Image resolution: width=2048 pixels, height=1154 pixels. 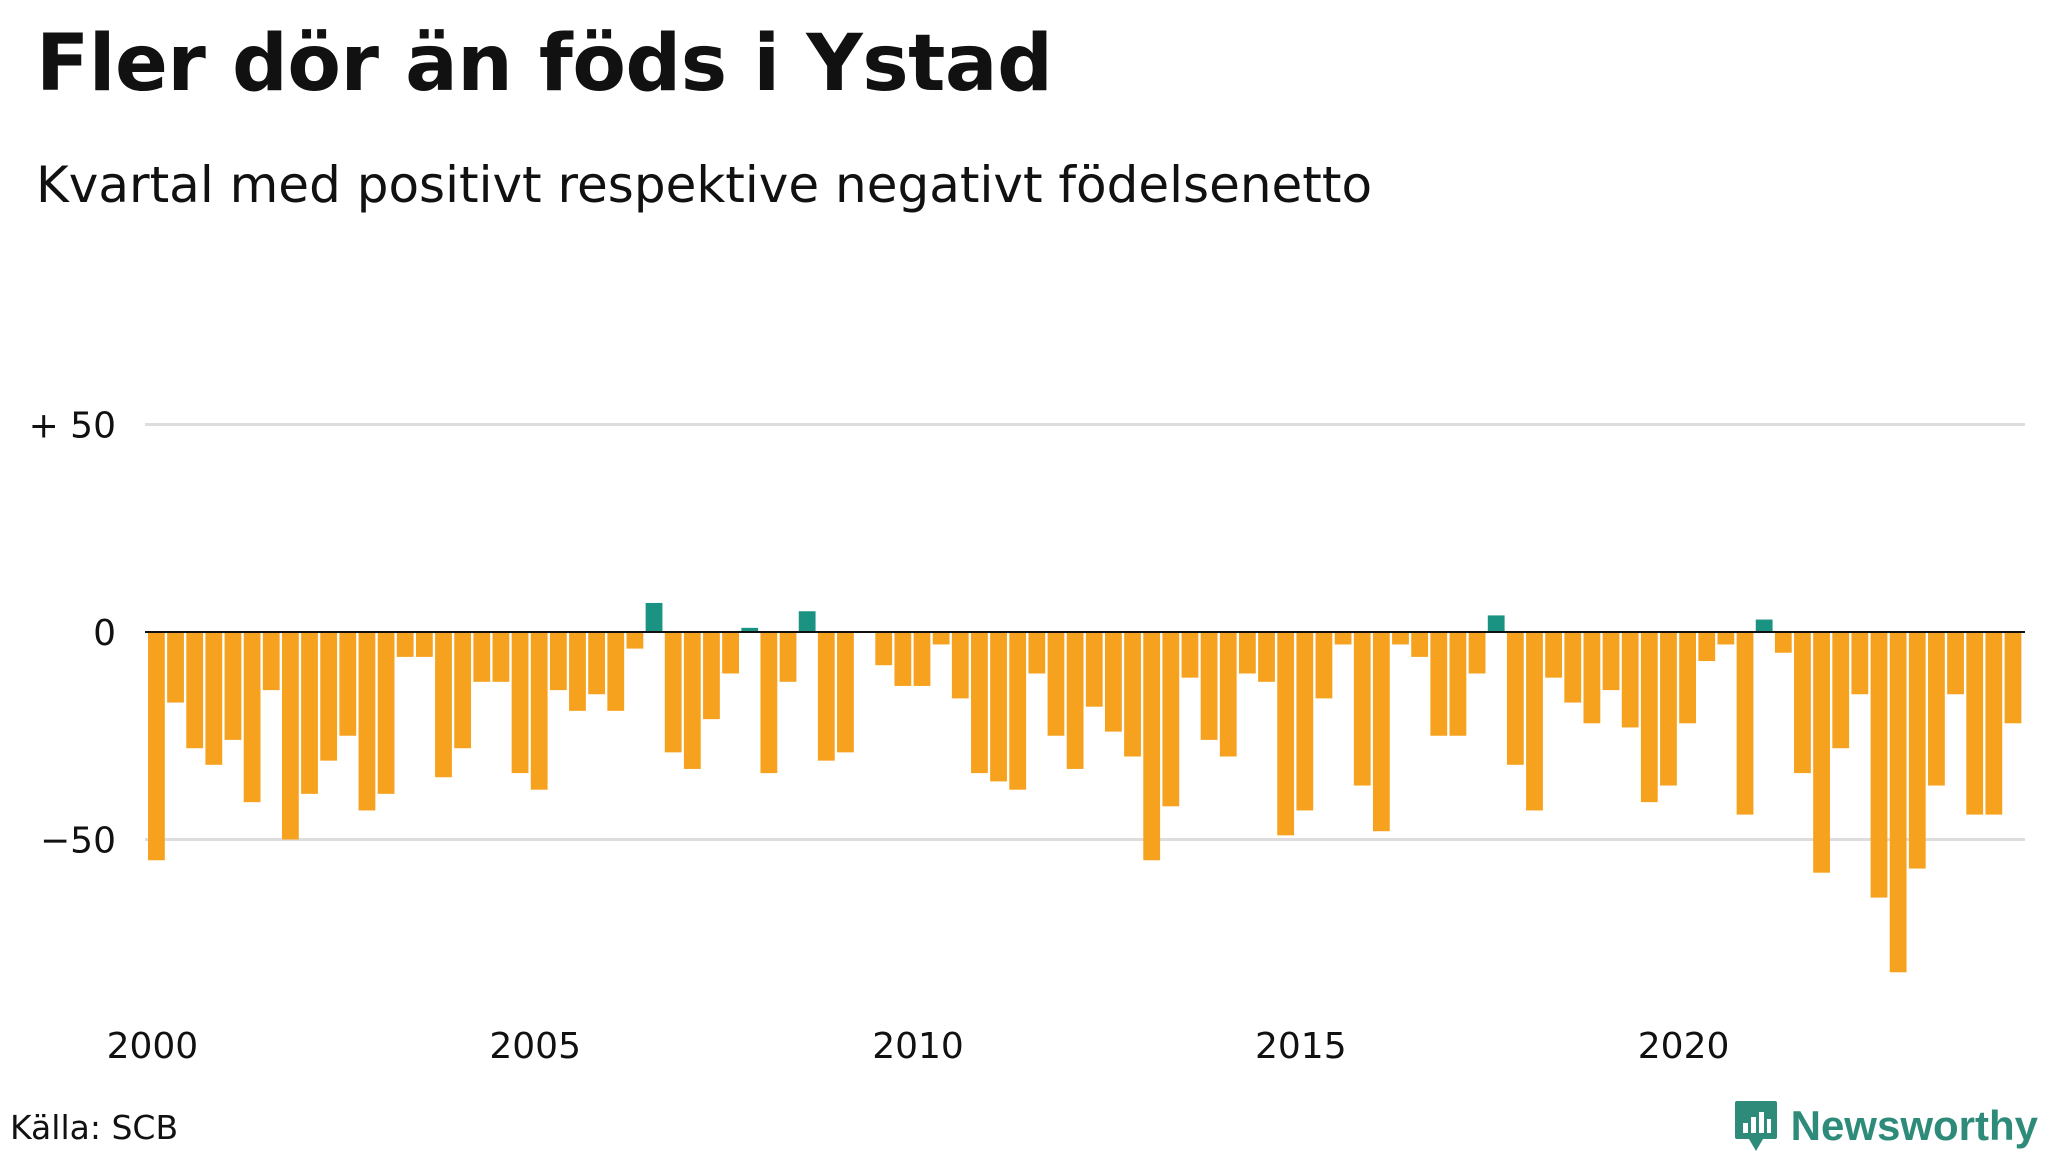 I want to click on x-tick-label: 2015, so click(x=1301, y=1043).